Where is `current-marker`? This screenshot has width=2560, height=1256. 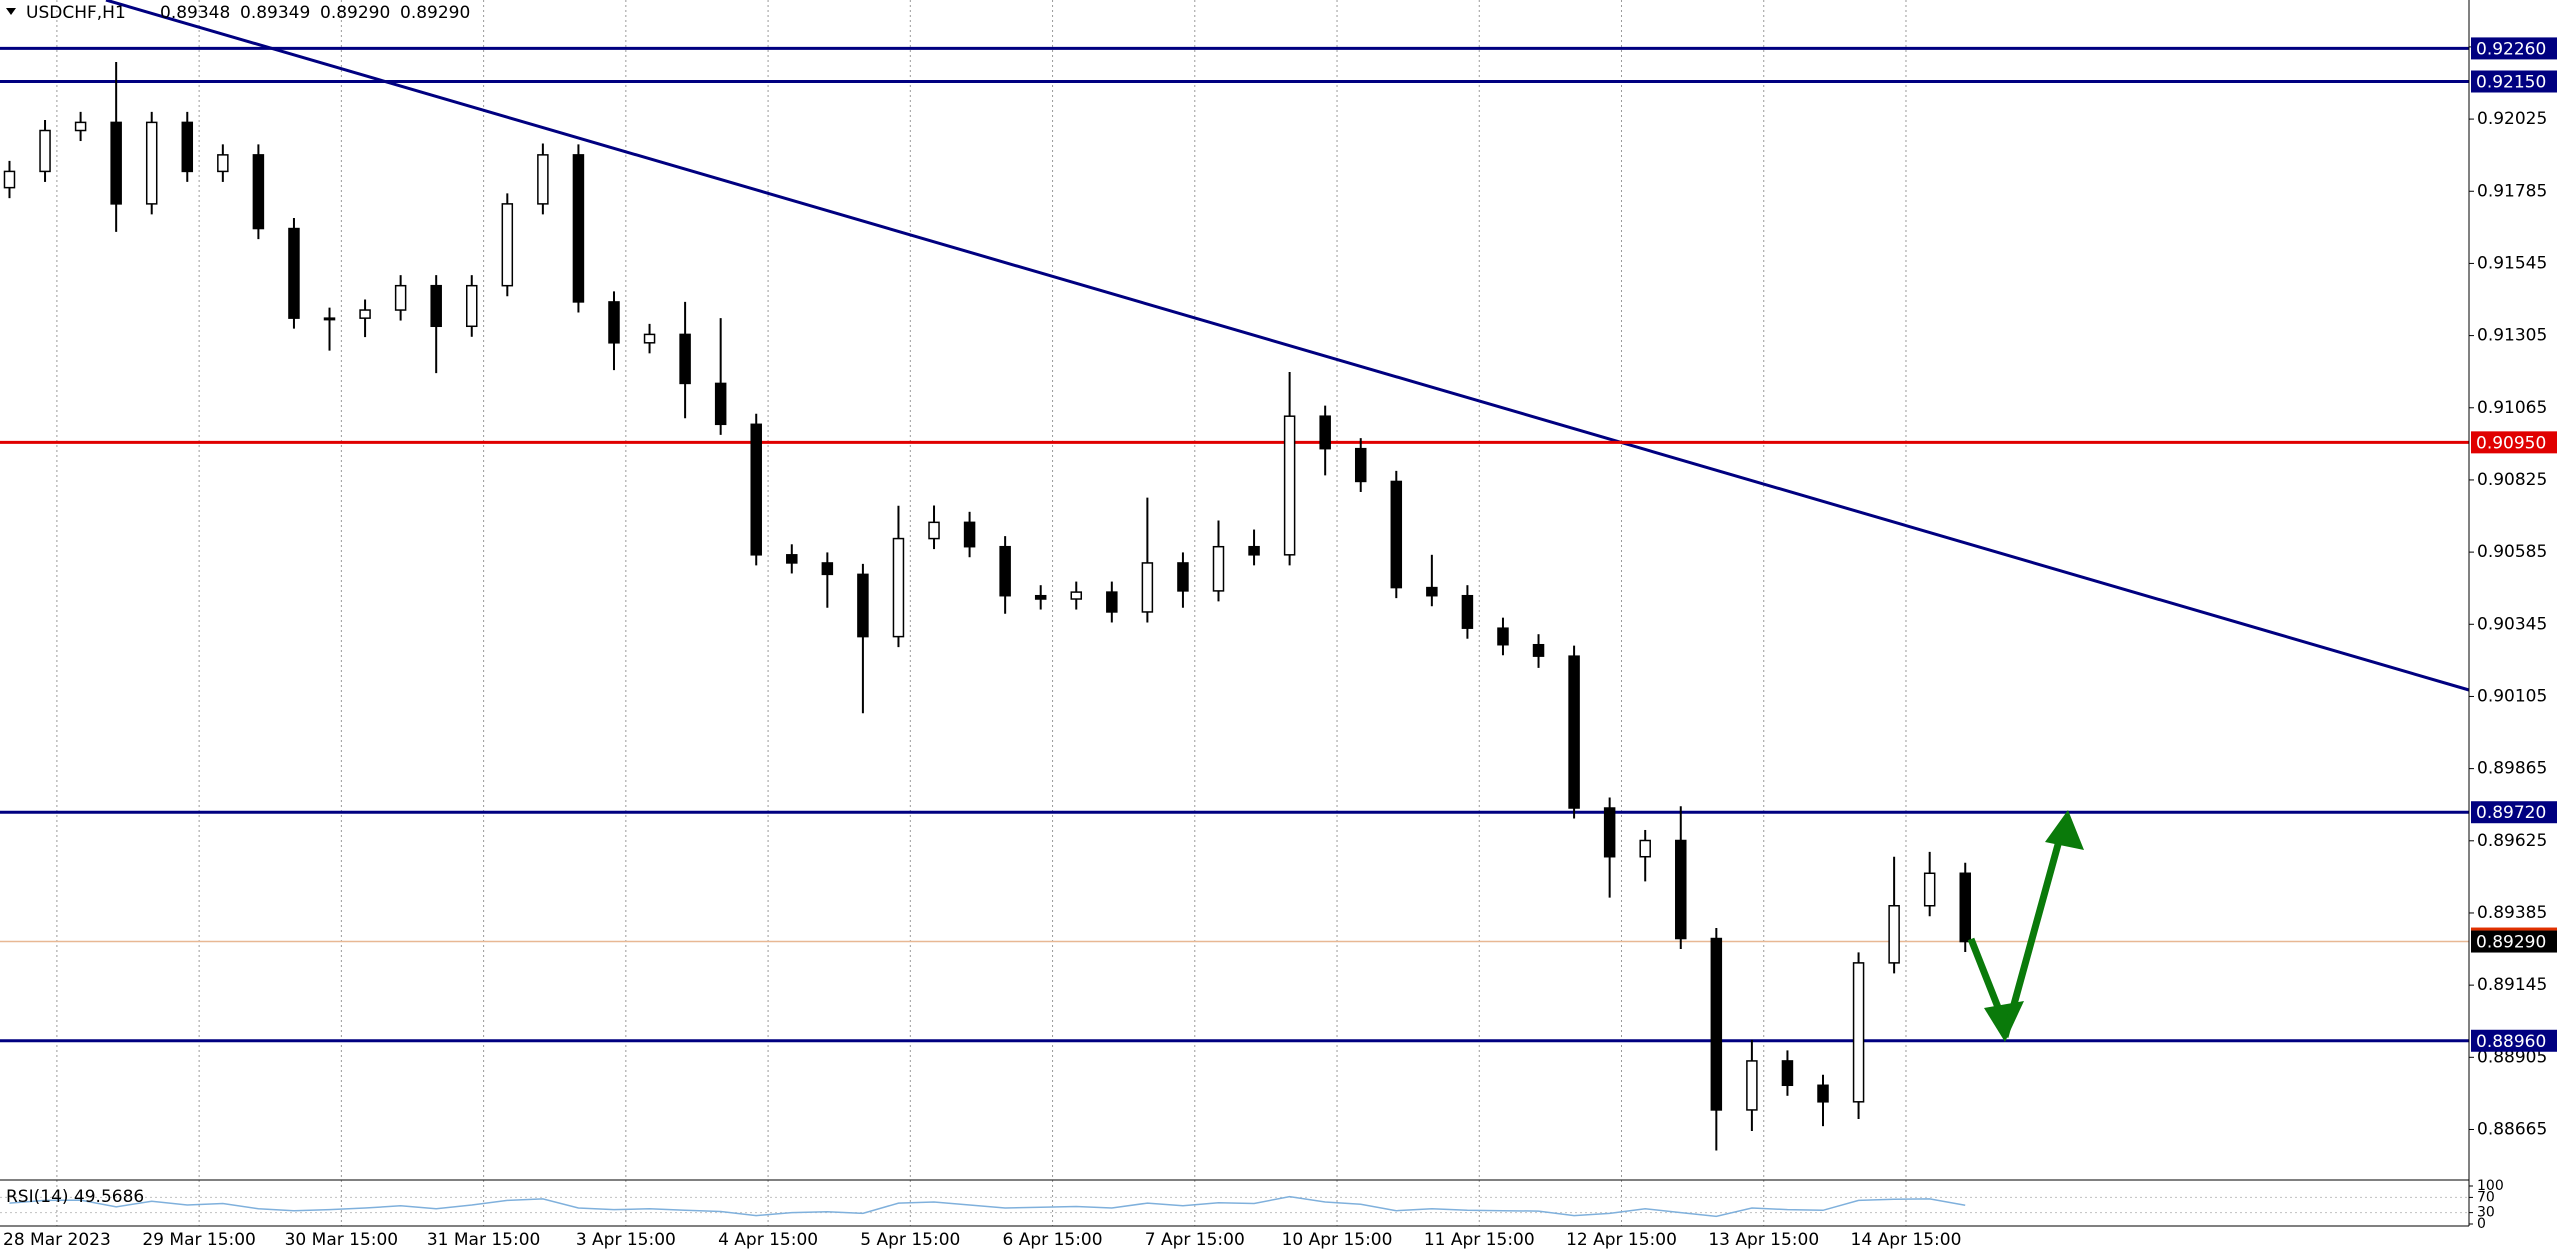
current-marker is located at coordinates (2514, 929).